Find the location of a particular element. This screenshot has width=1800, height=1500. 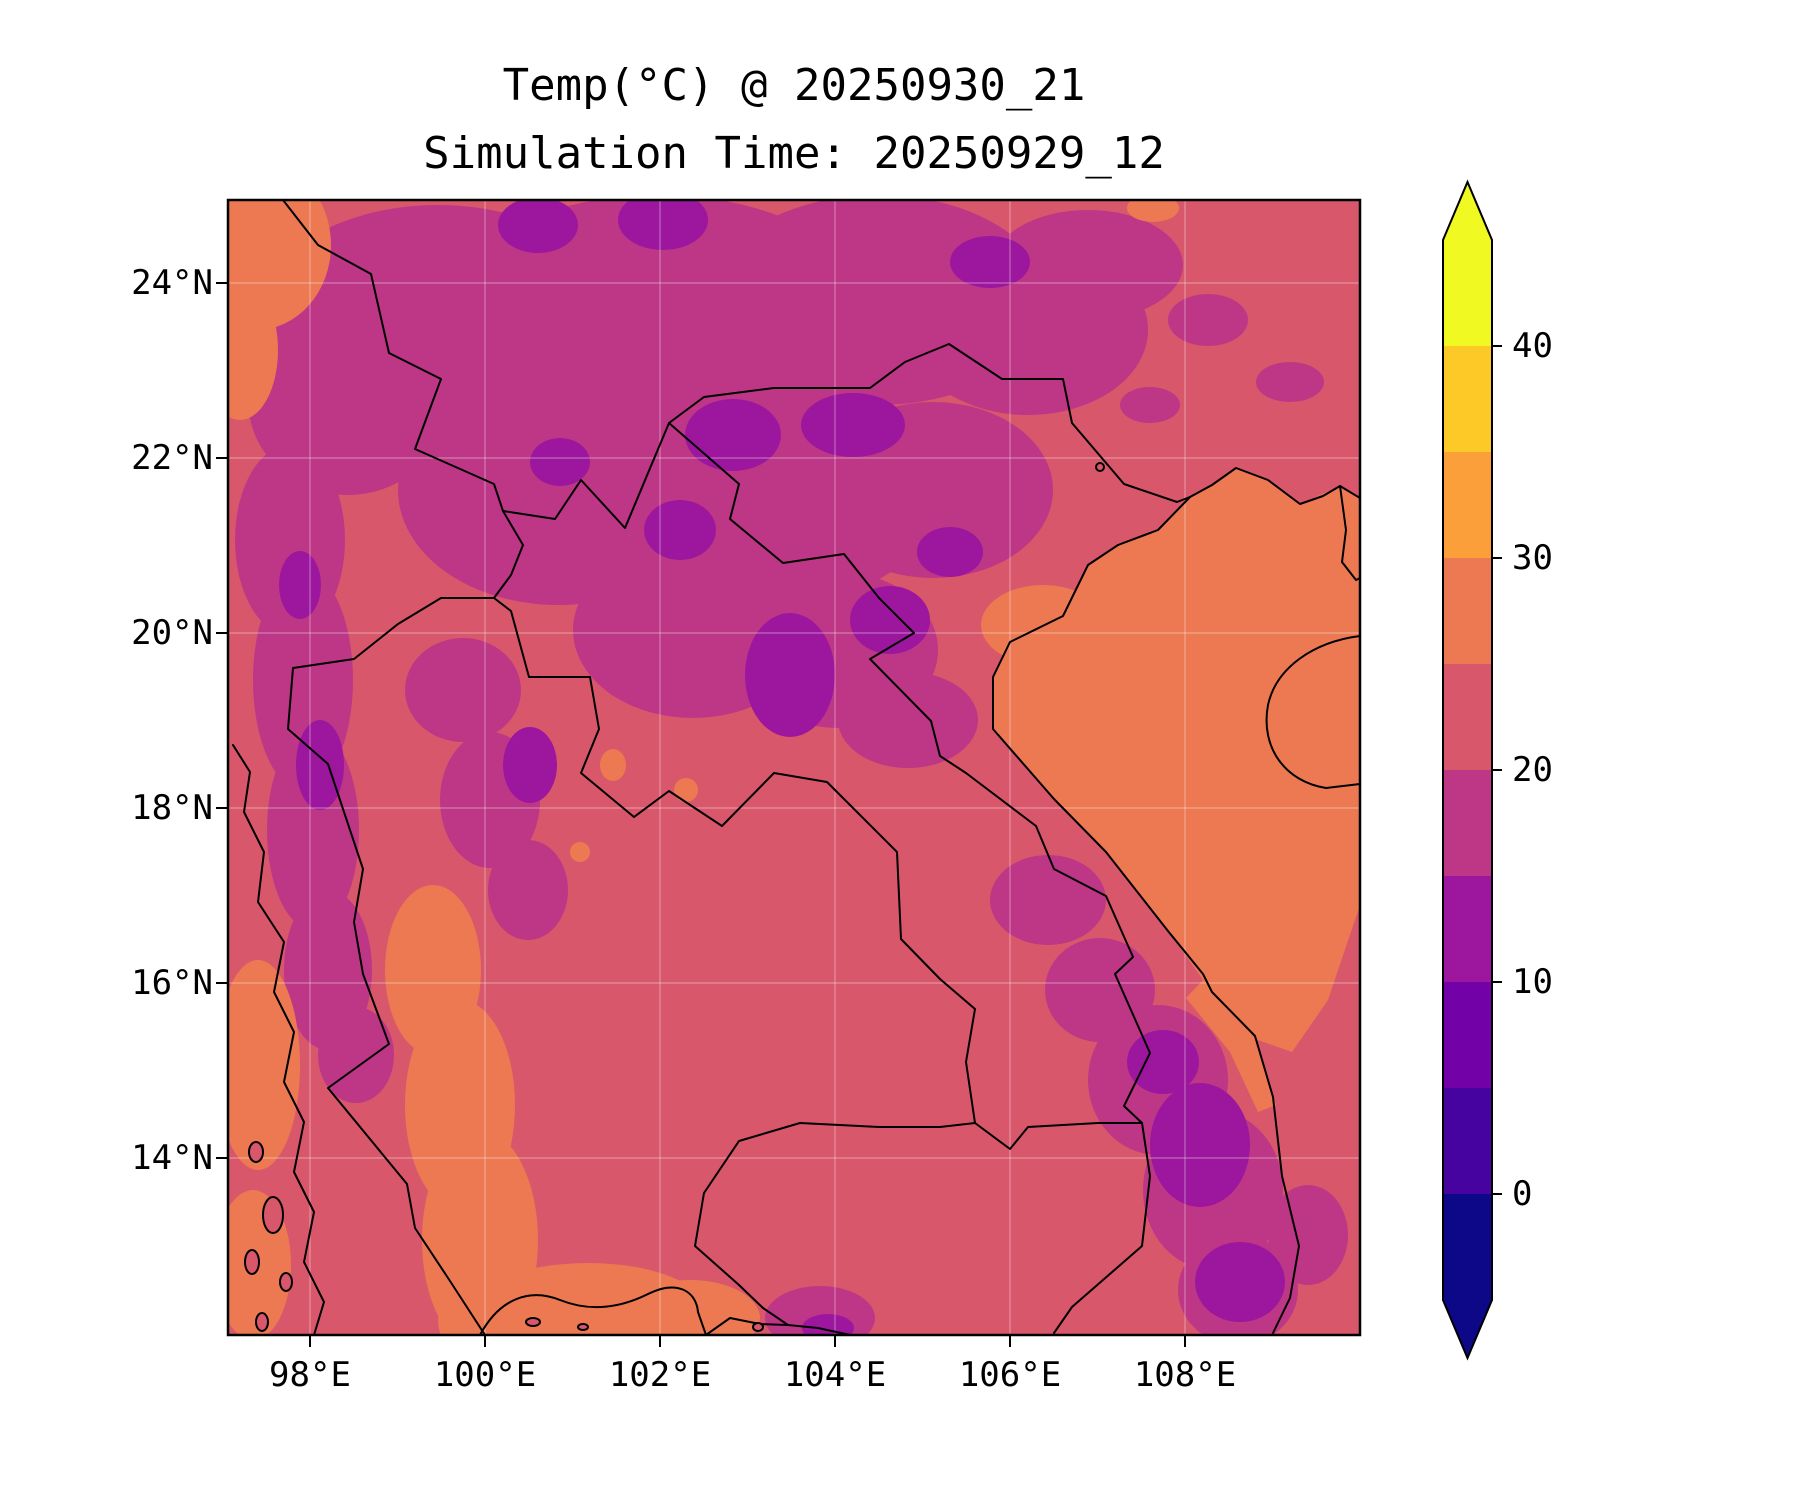

y-tick-label: 14°N is located at coordinates (172, 1158).